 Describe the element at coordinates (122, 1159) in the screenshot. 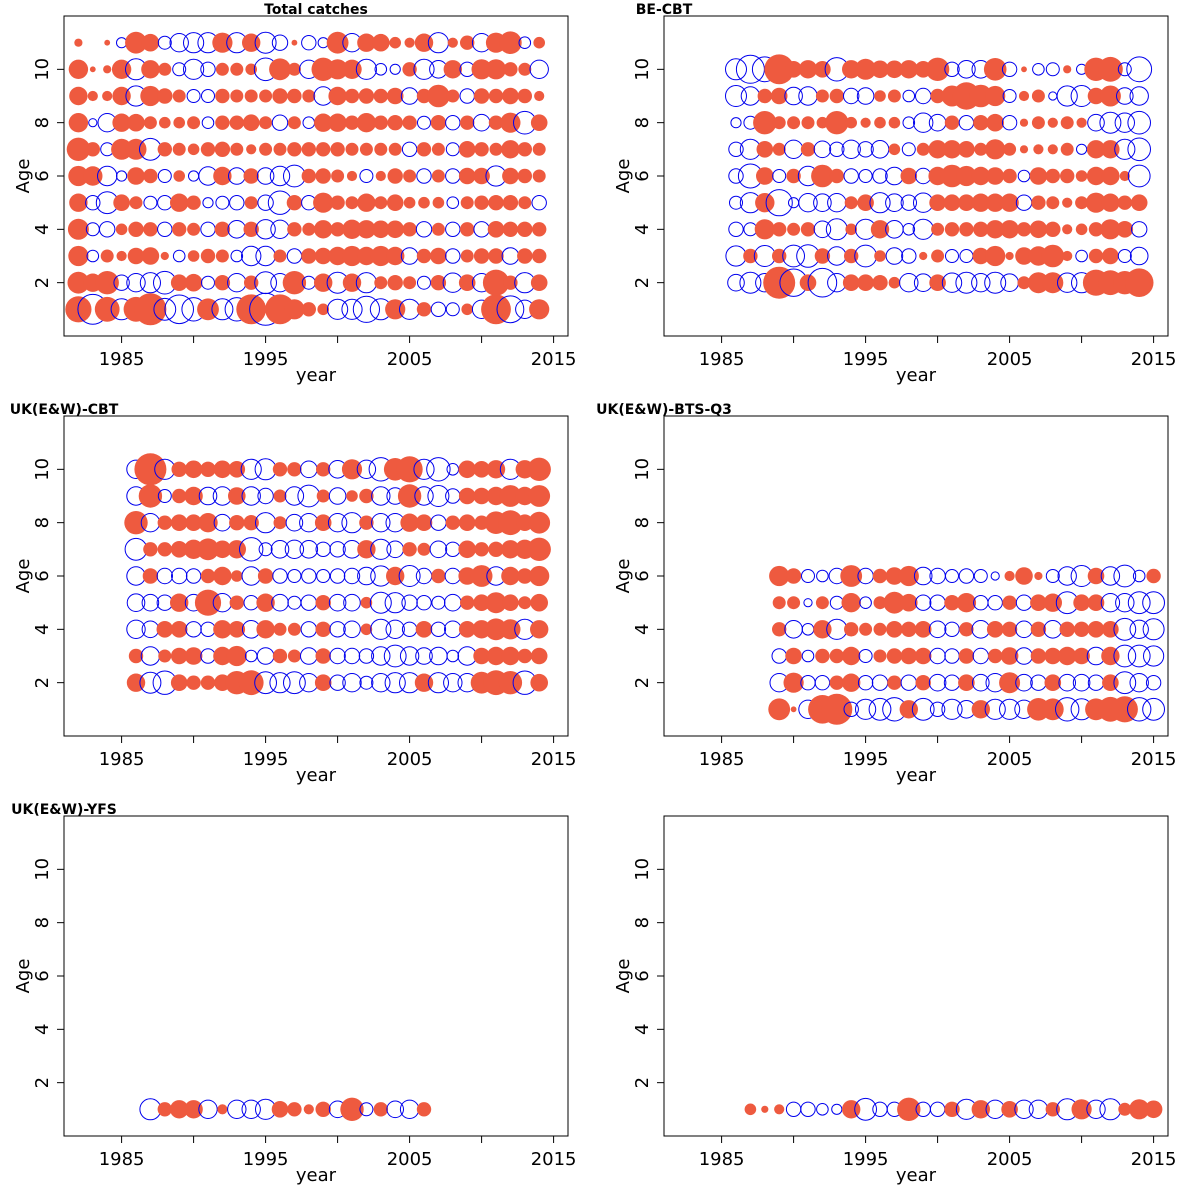

I see `x-tick-label: 1985` at that location.